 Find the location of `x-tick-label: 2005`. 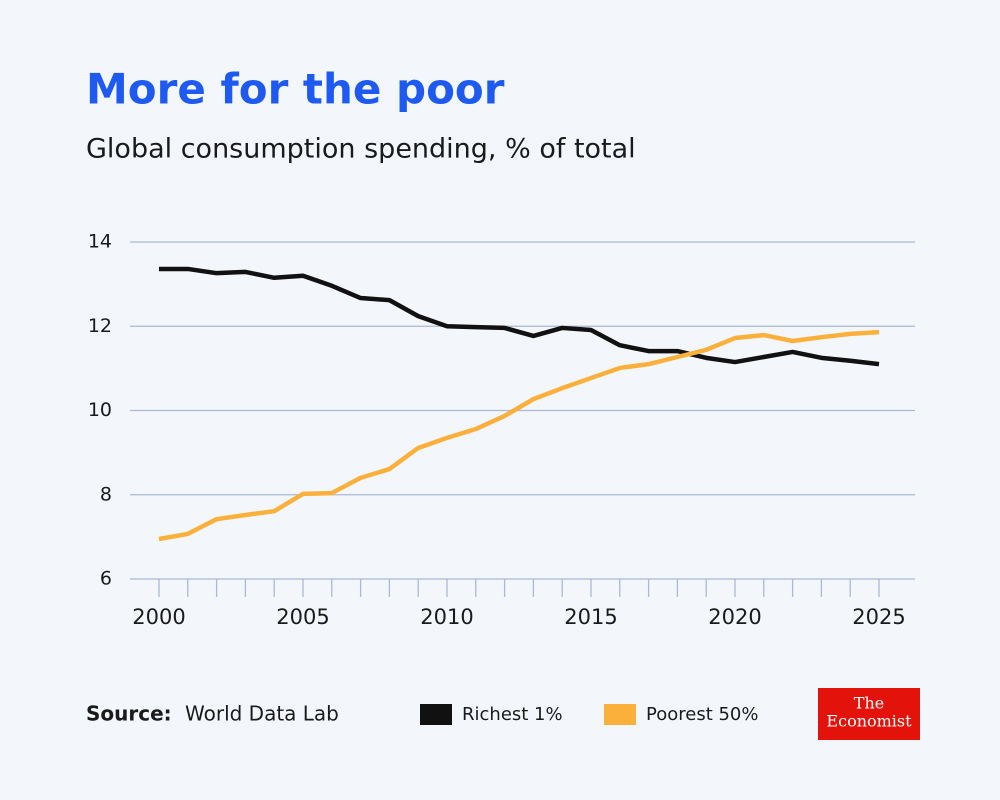

x-tick-label: 2005 is located at coordinates (302, 617).